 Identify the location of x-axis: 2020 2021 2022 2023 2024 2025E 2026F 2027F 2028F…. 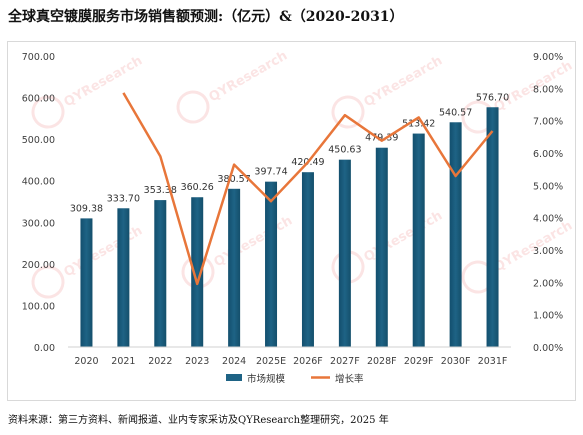
(290, 361).